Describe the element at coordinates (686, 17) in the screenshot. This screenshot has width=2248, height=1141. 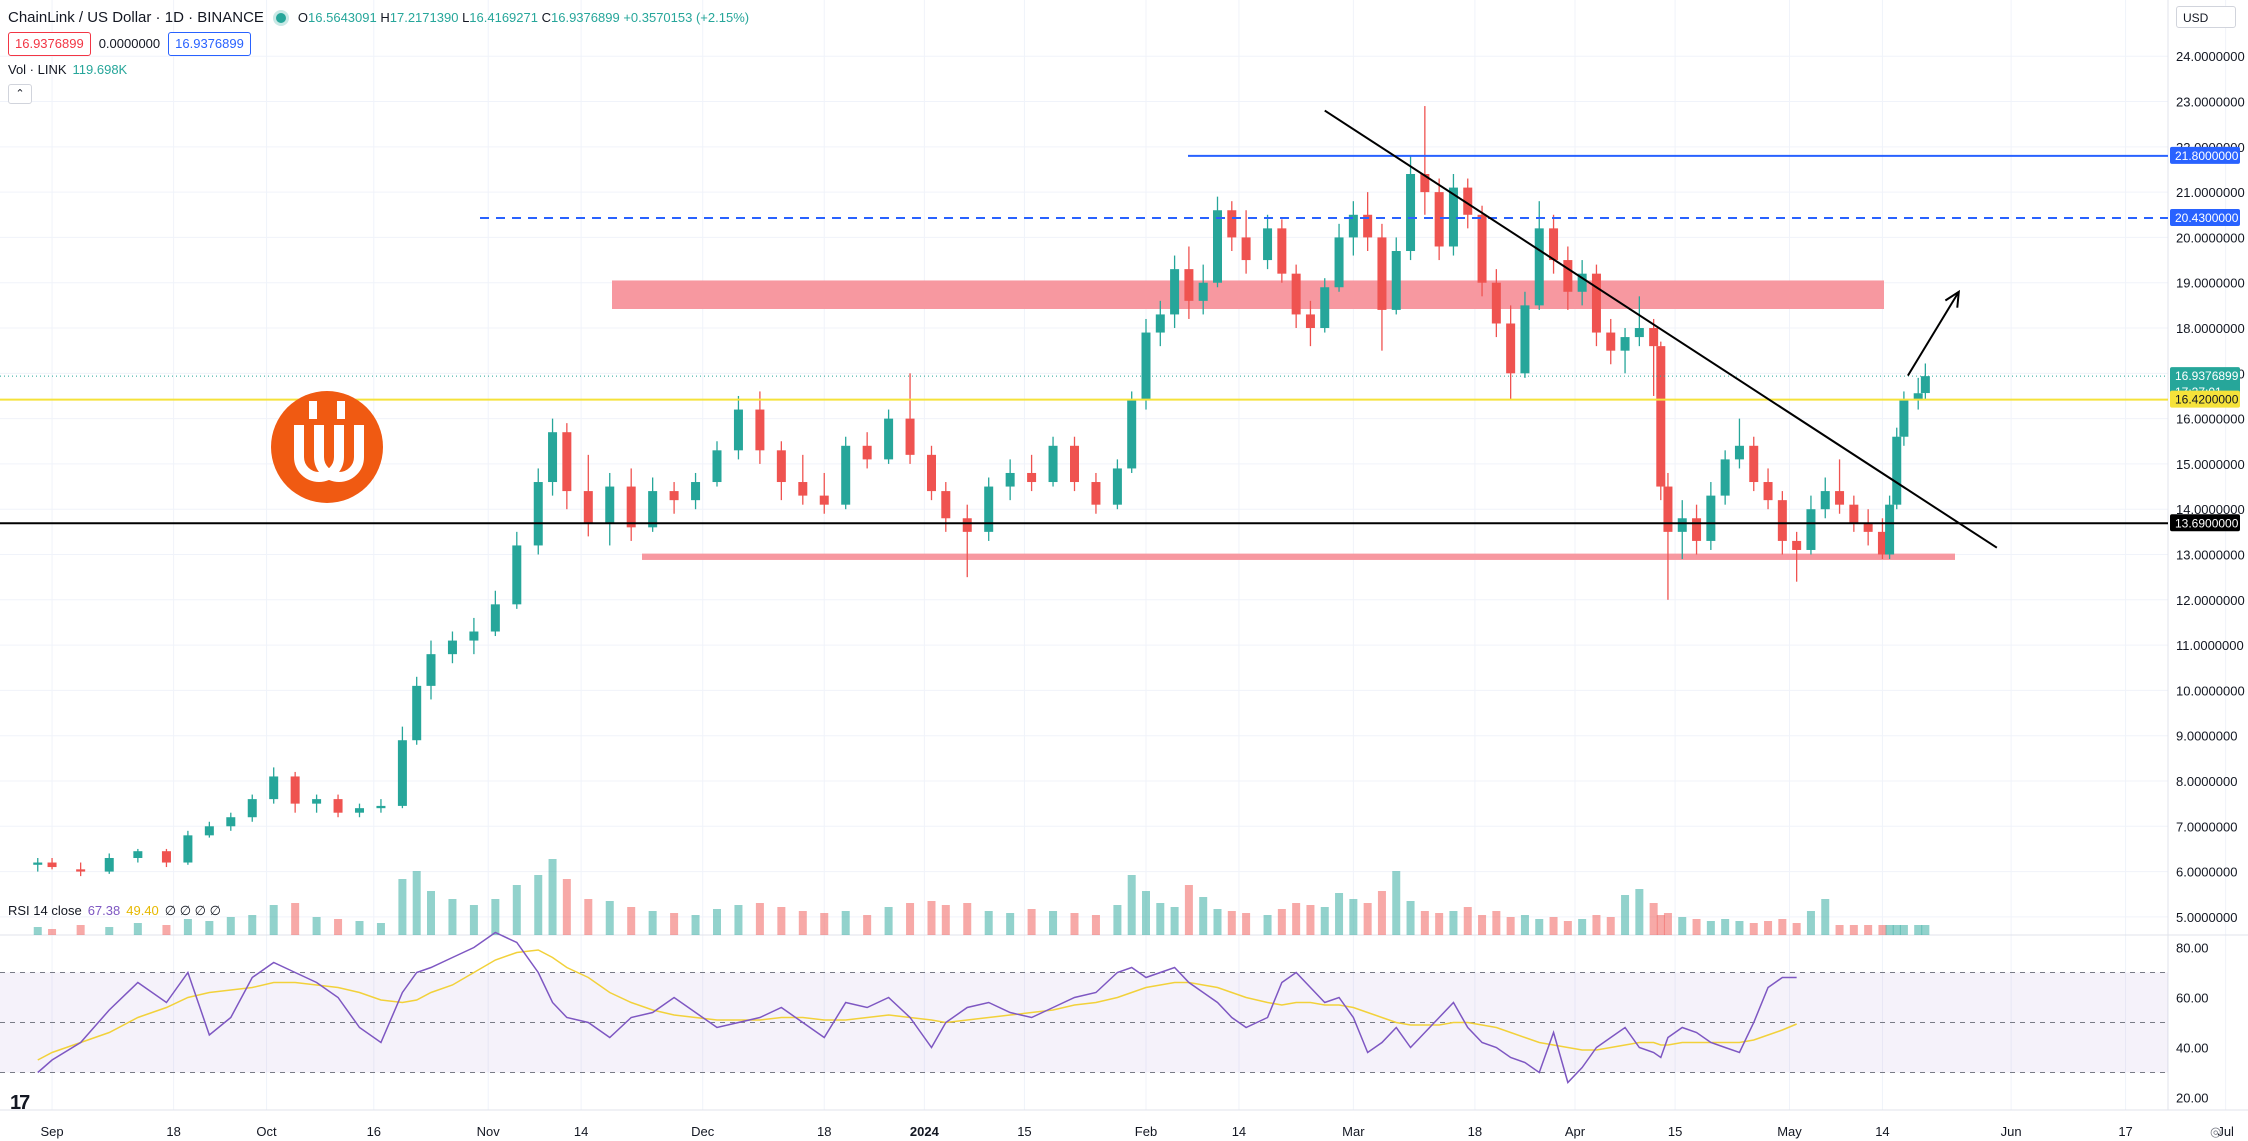
I see `change-value: +0.3570153 (+2.15%)` at that location.